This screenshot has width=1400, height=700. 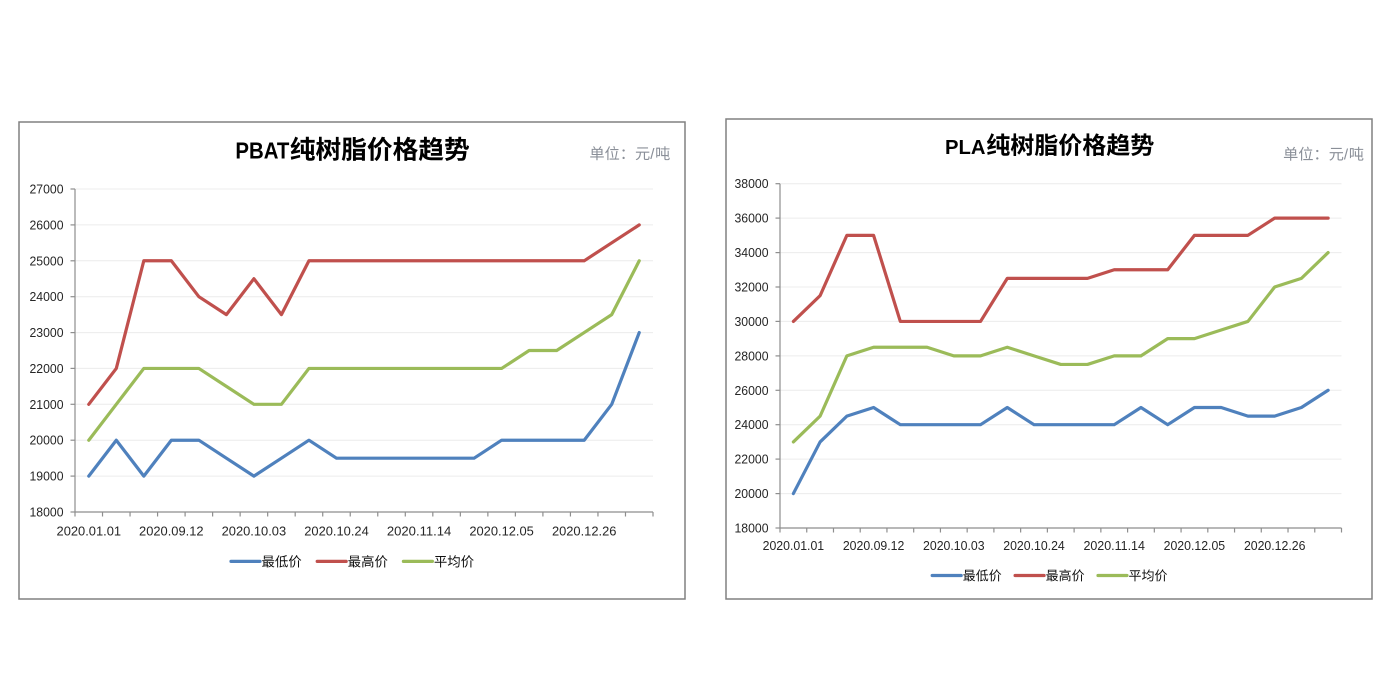 I want to click on svg-text: PLA, so click(x=965, y=148).